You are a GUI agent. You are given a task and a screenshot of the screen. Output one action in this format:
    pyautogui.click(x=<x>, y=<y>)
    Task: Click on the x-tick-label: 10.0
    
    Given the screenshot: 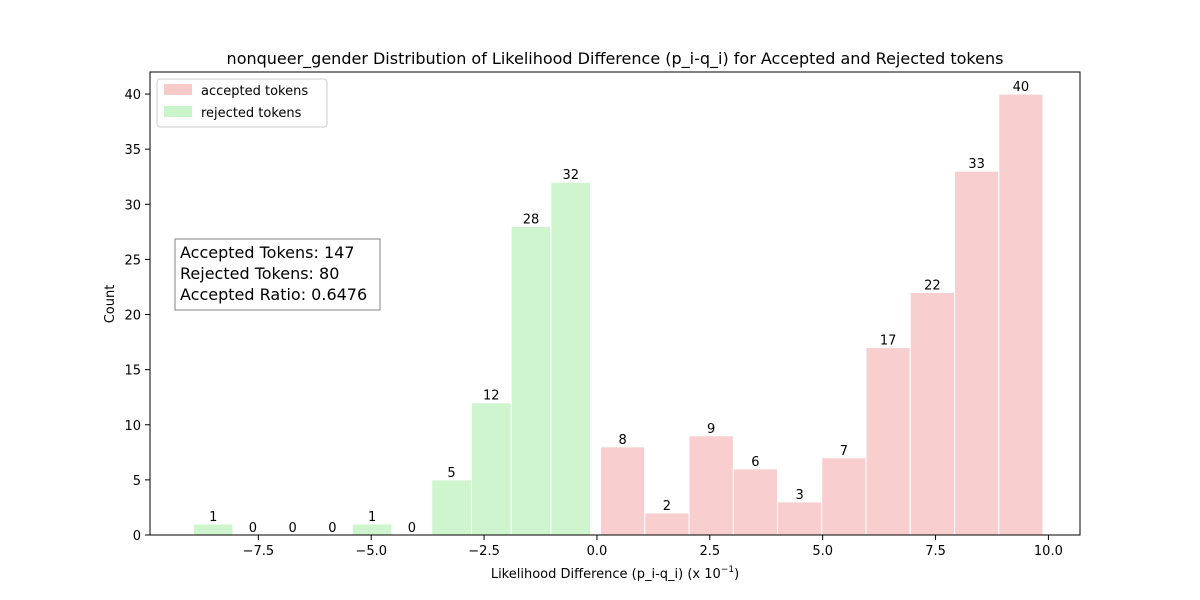 What is the action you would take?
    pyautogui.click(x=1048, y=551)
    